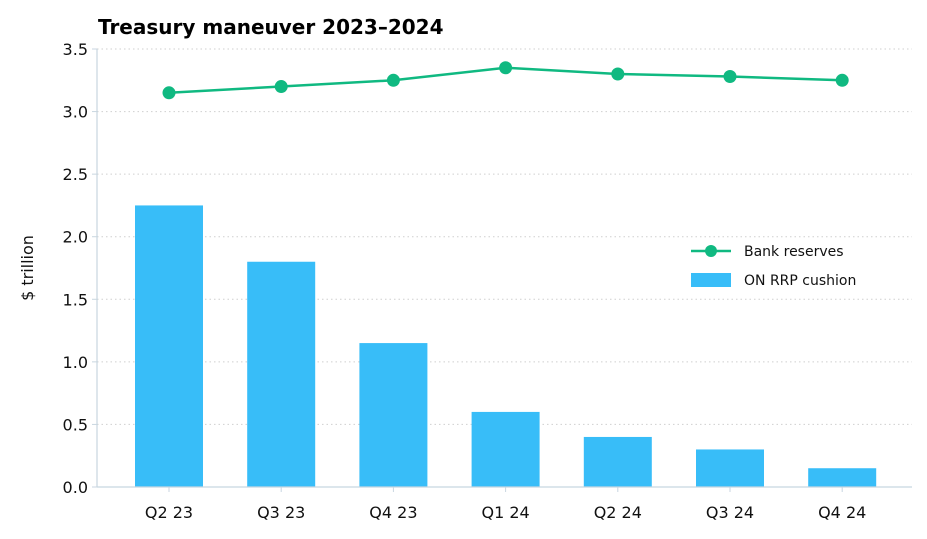 This screenshot has height=539, width=927. What do you see at coordinates (169, 512) in the screenshot?
I see `x-tick-label: Q2 23` at bounding box center [169, 512].